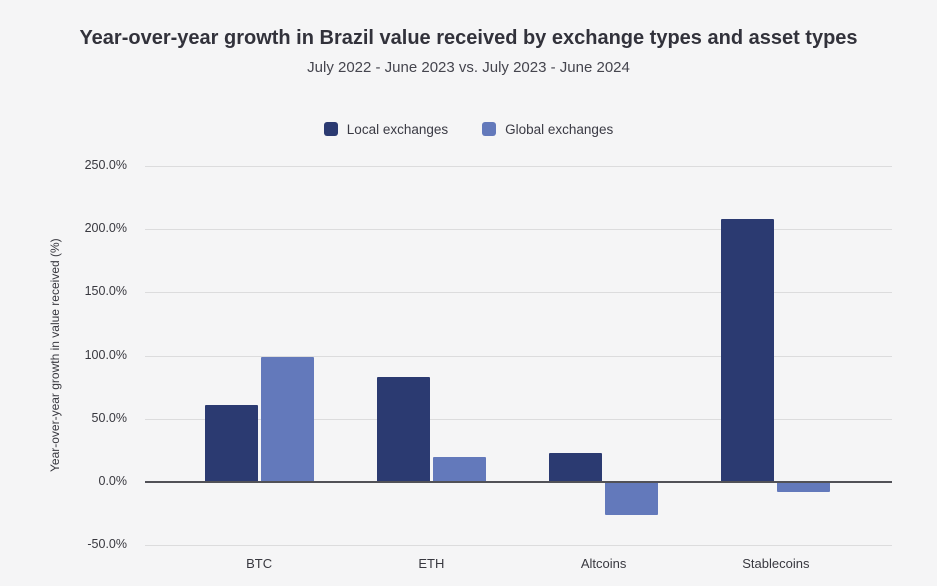 This screenshot has height=586, width=937. I want to click on bar-global-stablecoins, so click(804, 486).